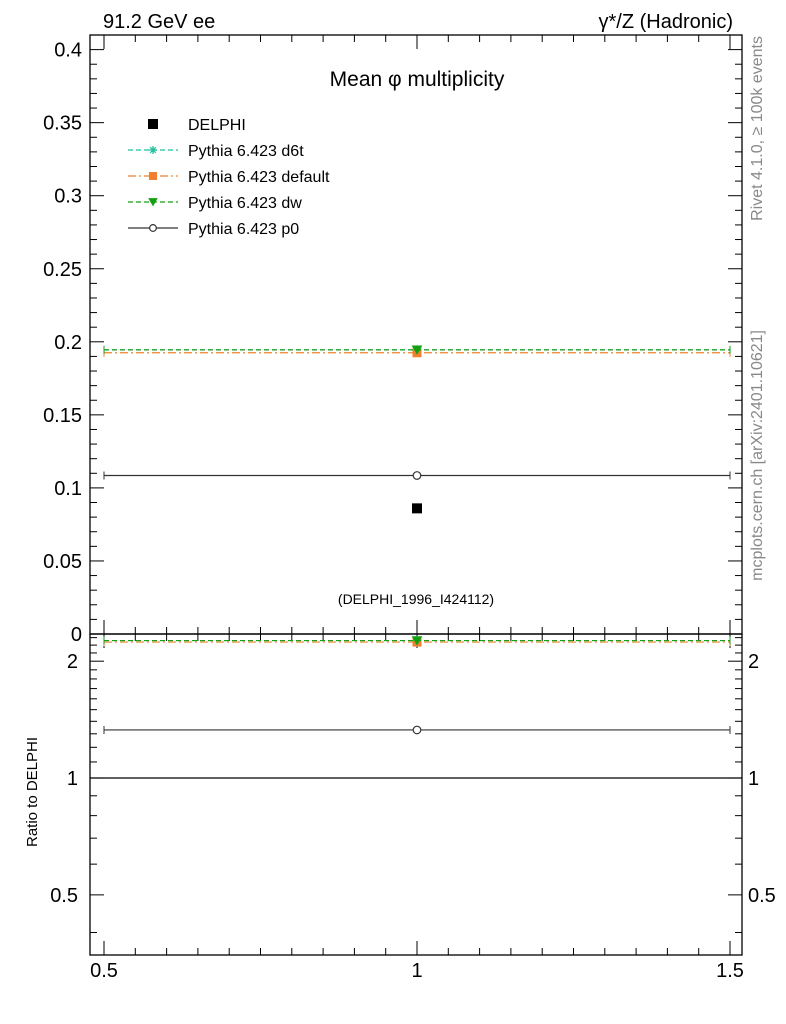 The width and height of the screenshot is (786, 1024). Describe the element at coordinates (68, 343) in the screenshot. I see `y-tick-label: 0.2` at that location.